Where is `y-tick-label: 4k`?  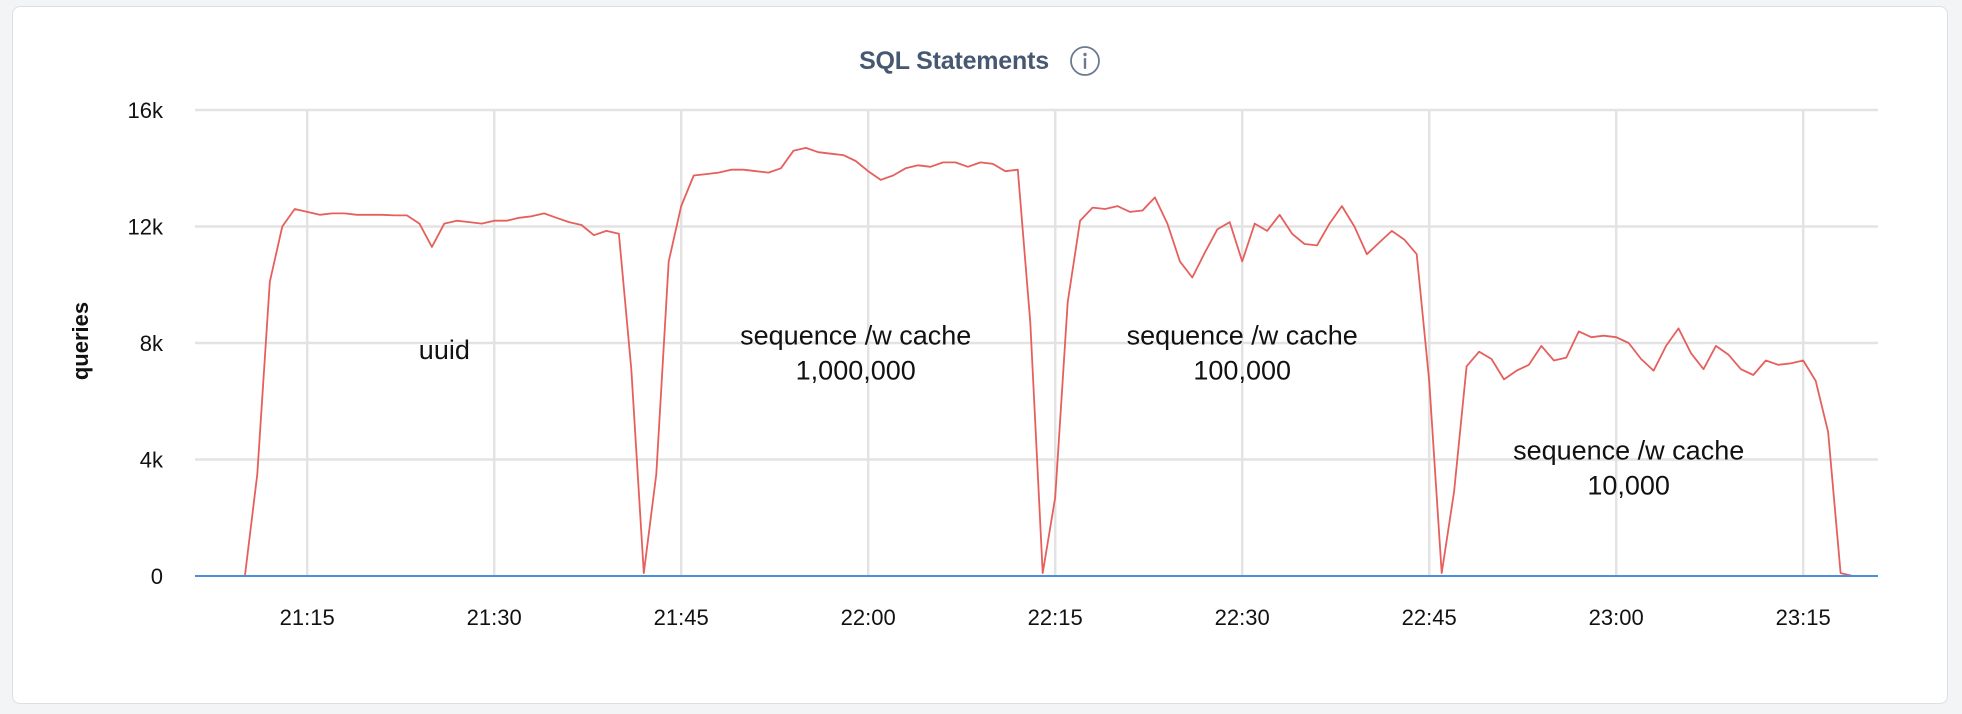
y-tick-label: 4k is located at coordinates (152, 460).